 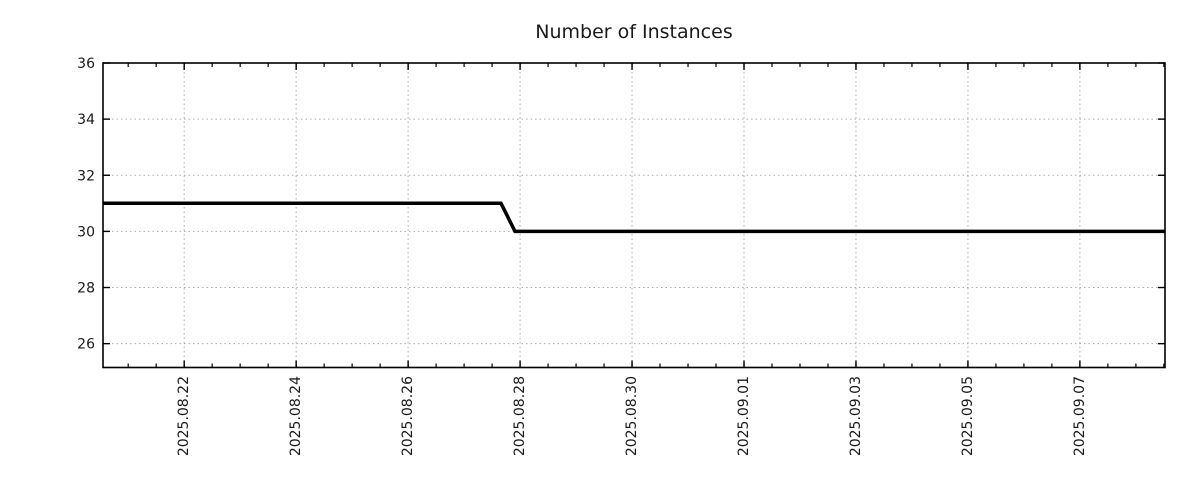 What do you see at coordinates (408, 416) in the screenshot?
I see `x-tick-label: 2025.08.26` at bounding box center [408, 416].